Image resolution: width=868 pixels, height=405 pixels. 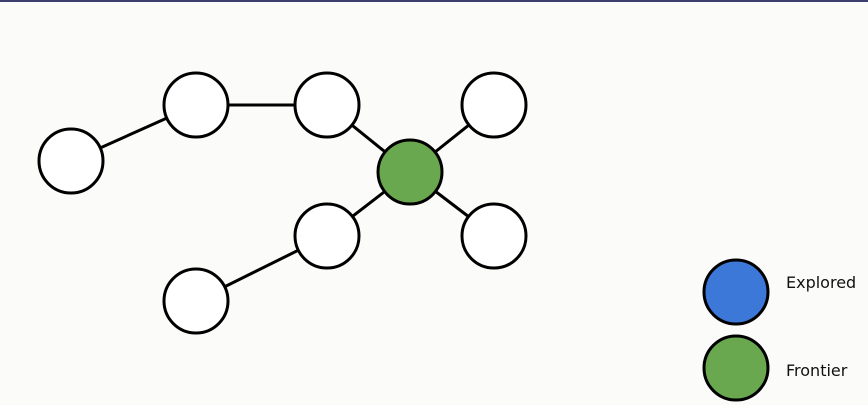 I want to click on legend-swatch-frontier, so click(x=736, y=368).